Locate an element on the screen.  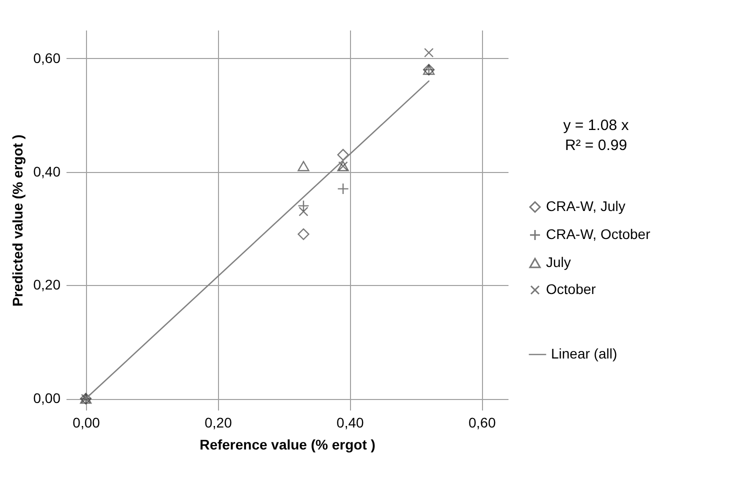
x-axis-title: Reference value (% ergot ) is located at coordinates (288, 444).